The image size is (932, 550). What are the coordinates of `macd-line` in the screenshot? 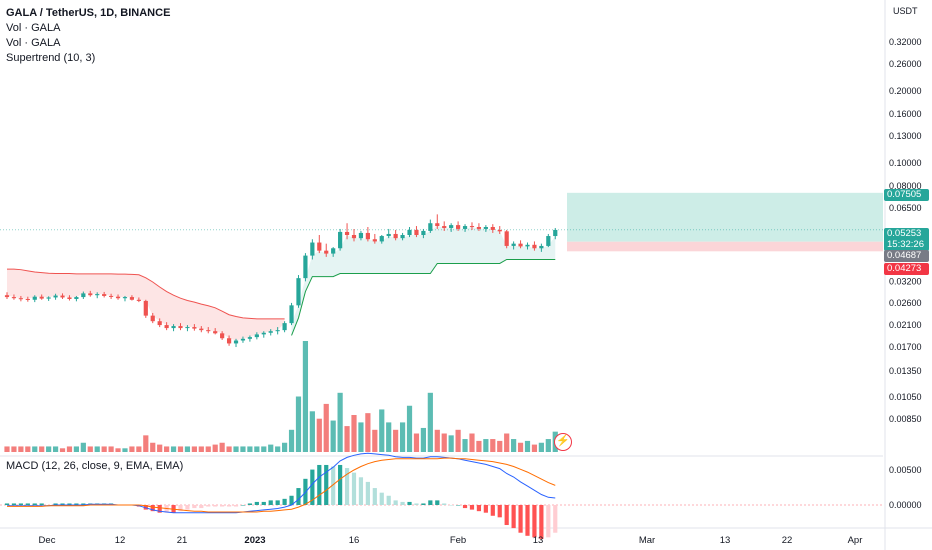 It's located at (281, 483).